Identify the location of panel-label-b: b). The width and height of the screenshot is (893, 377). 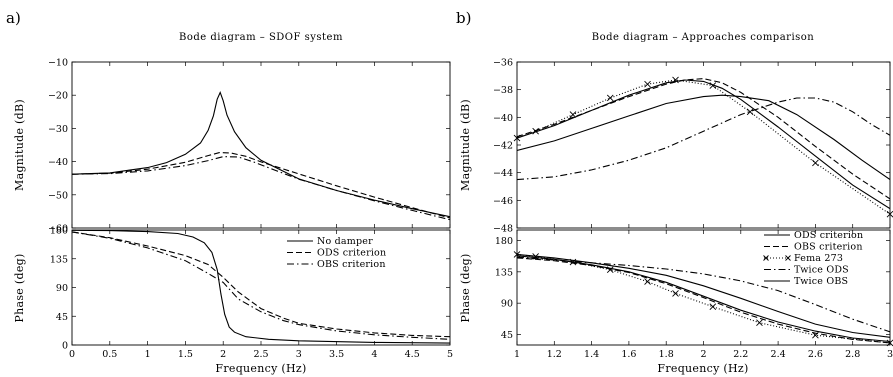
(463, 18).